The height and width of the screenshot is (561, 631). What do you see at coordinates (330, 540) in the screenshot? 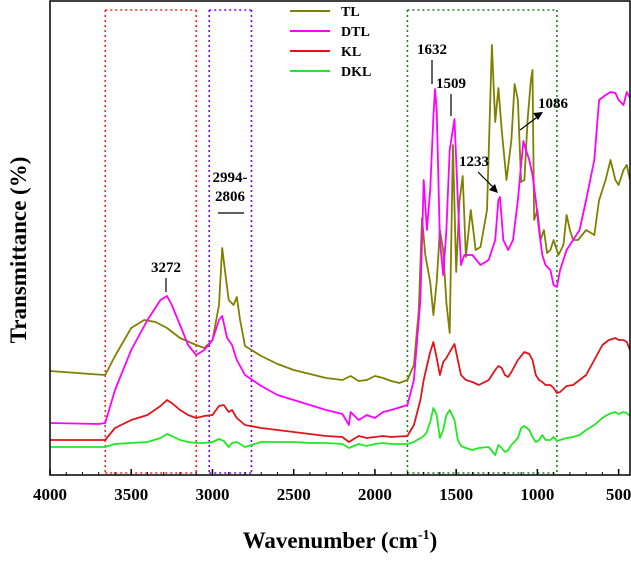
I see `x-axis-title-main: Wavenumber (cm` at bounding box center [330, 540].